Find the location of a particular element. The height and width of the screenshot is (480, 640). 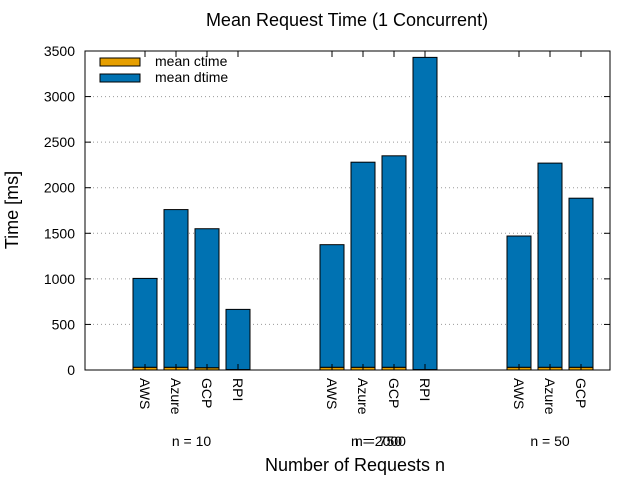

group-label: n = 10 is located at coordinates (192, 441).